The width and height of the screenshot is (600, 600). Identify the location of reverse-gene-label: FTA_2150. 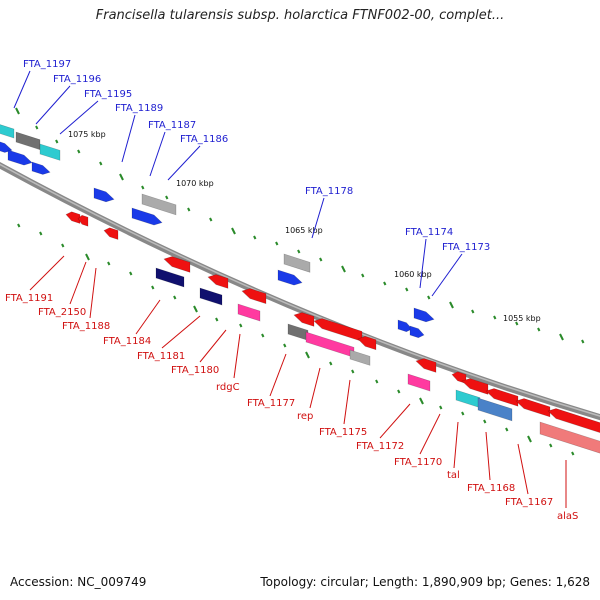
(62, 312).